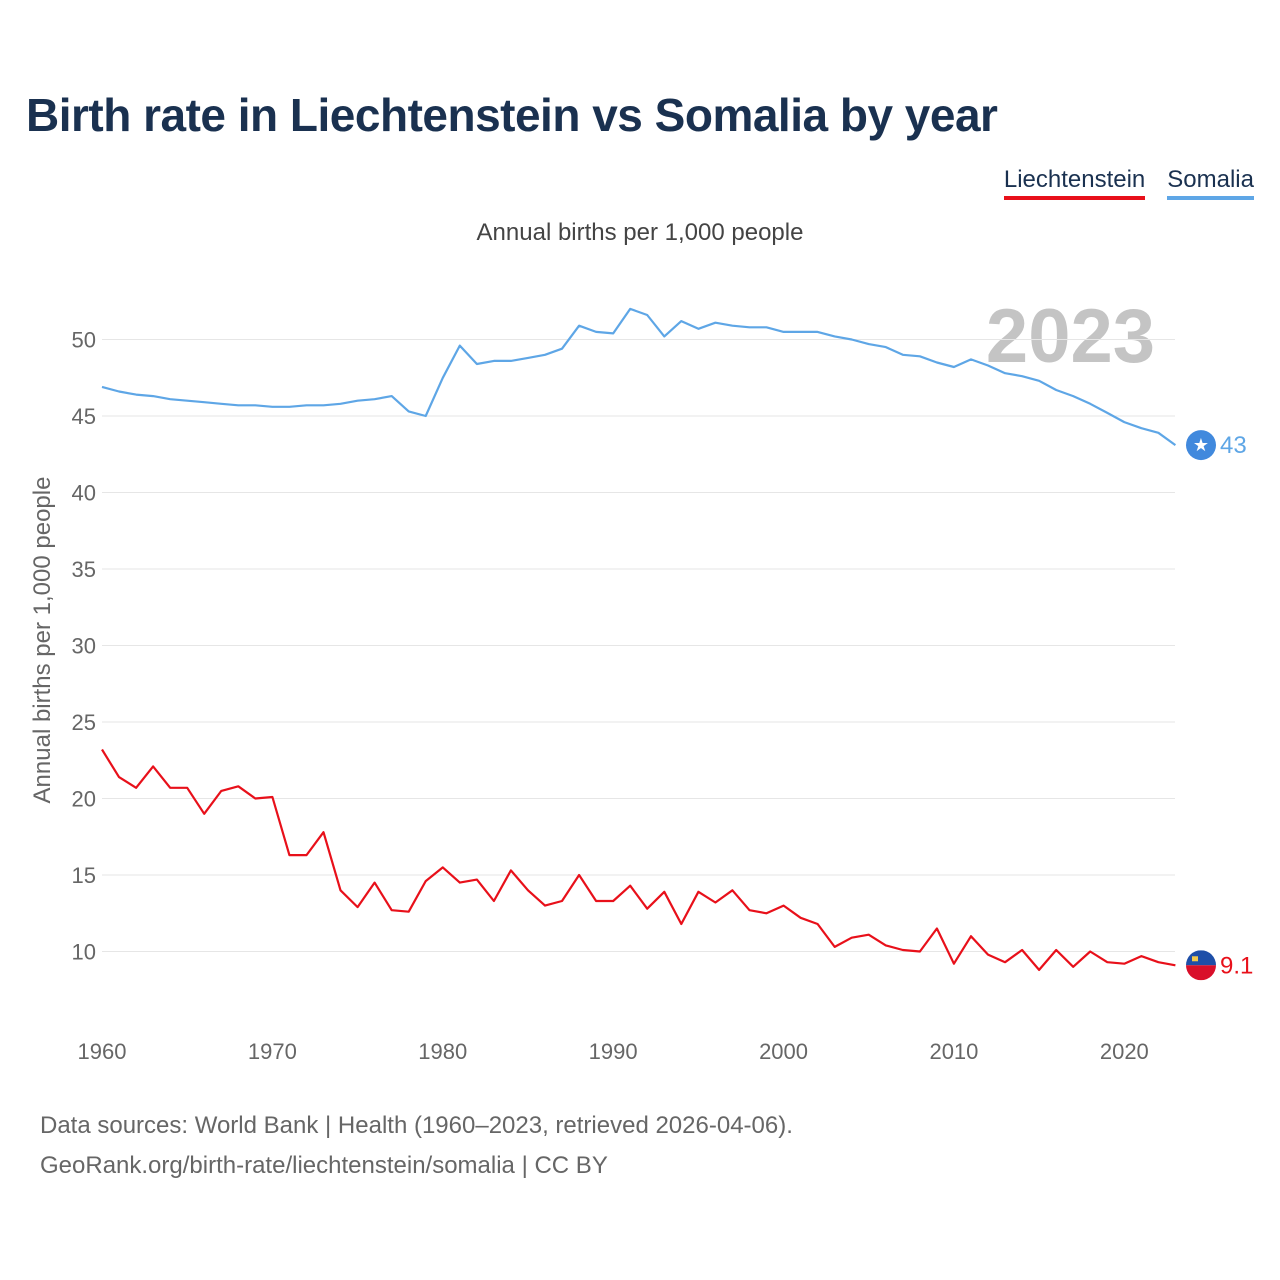  I want to click on year-watermark: 2023, so click(1070, 336).